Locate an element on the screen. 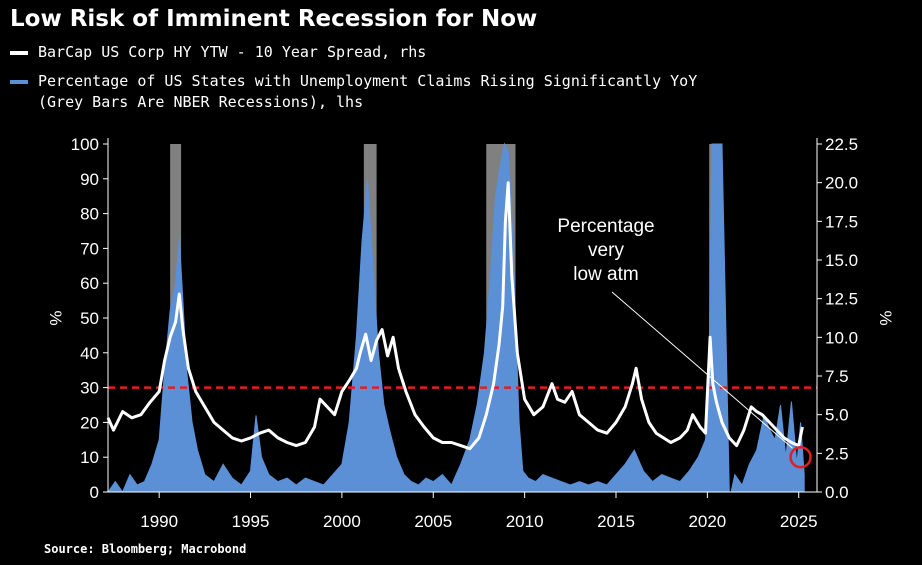  left-tick-label: 10 is located at coordinates (89, 457).